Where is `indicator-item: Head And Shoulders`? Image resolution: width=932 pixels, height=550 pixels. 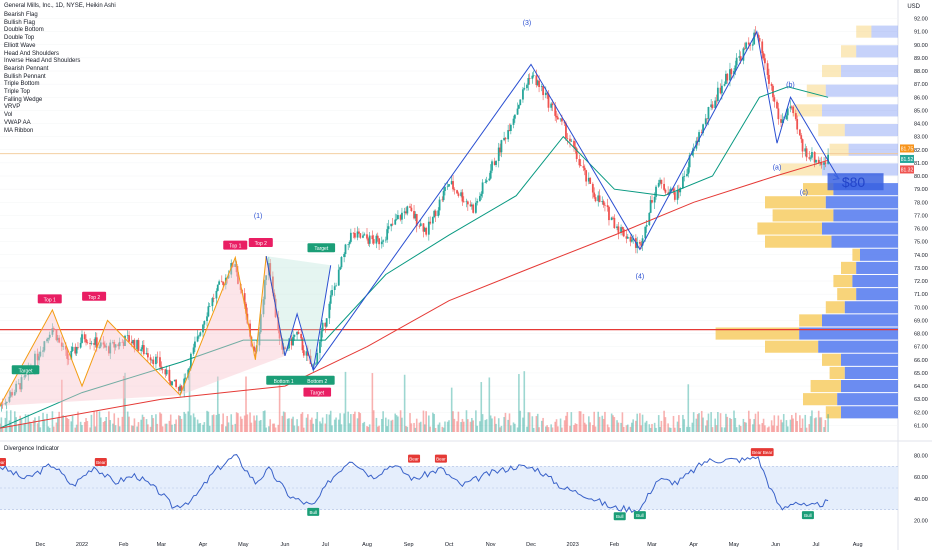 indicator-item: Head And Shoulders is located at coordinates (32, 53).